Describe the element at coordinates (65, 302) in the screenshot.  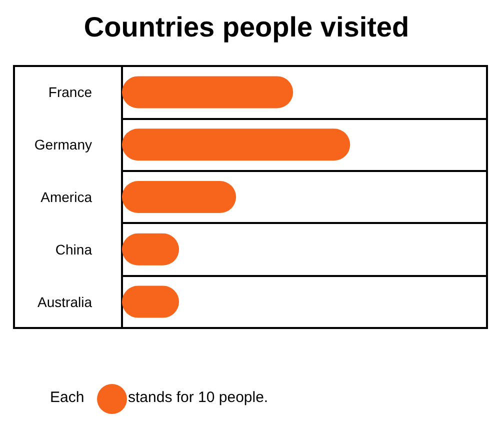
I see `y-tick-label: Australia` at that location.